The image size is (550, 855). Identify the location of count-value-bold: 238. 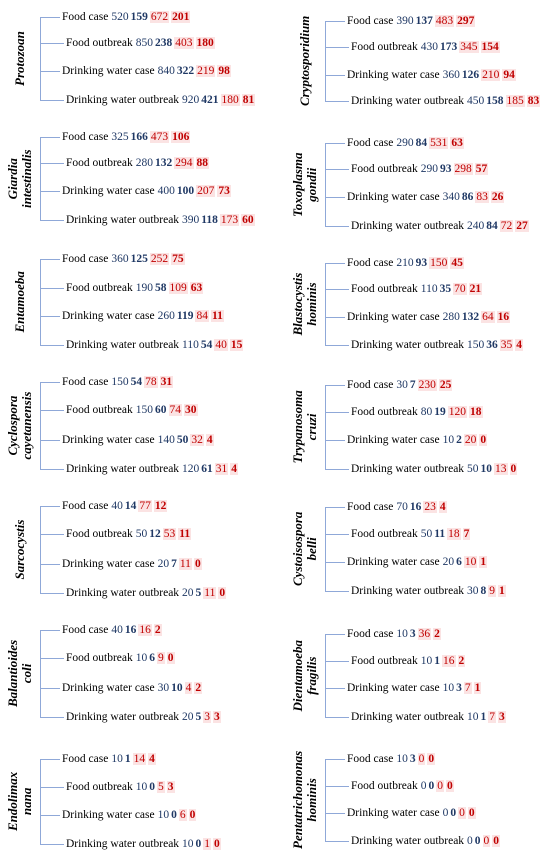
(164, 43).